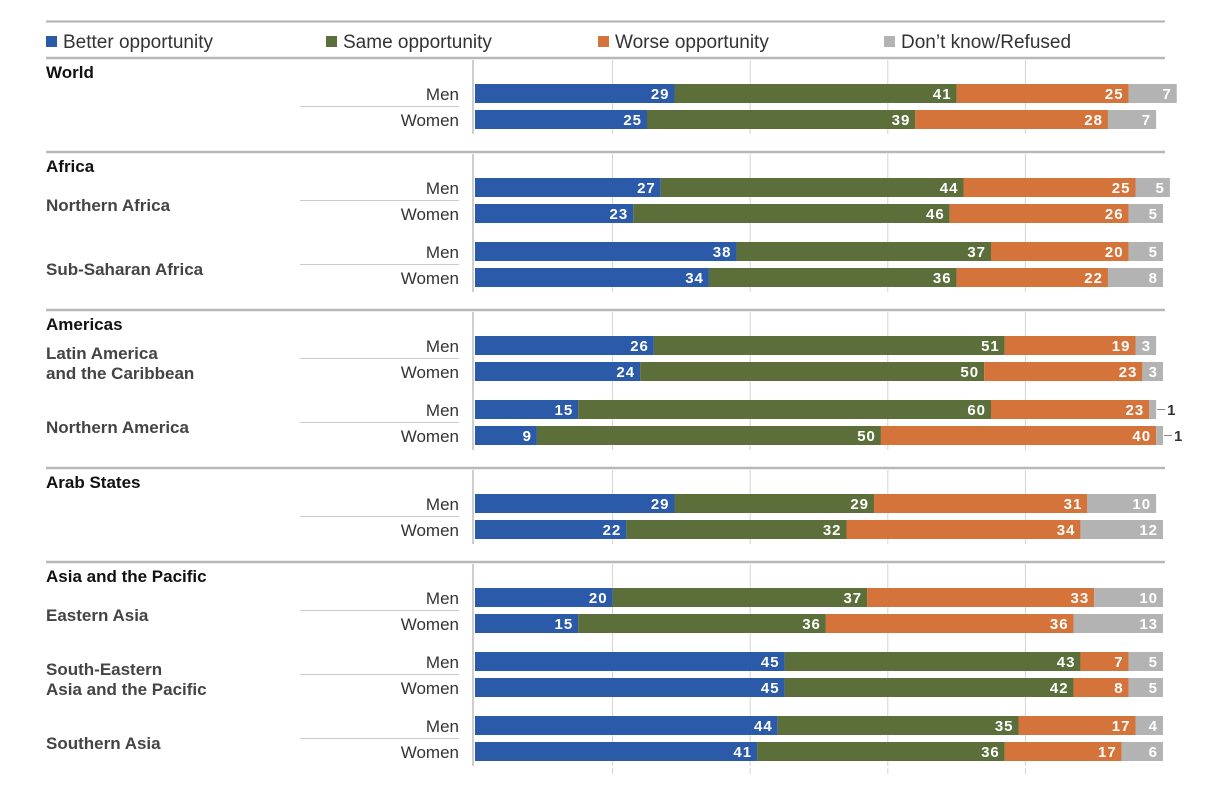  I want to click on region-label: Africa, so click(70, 166).